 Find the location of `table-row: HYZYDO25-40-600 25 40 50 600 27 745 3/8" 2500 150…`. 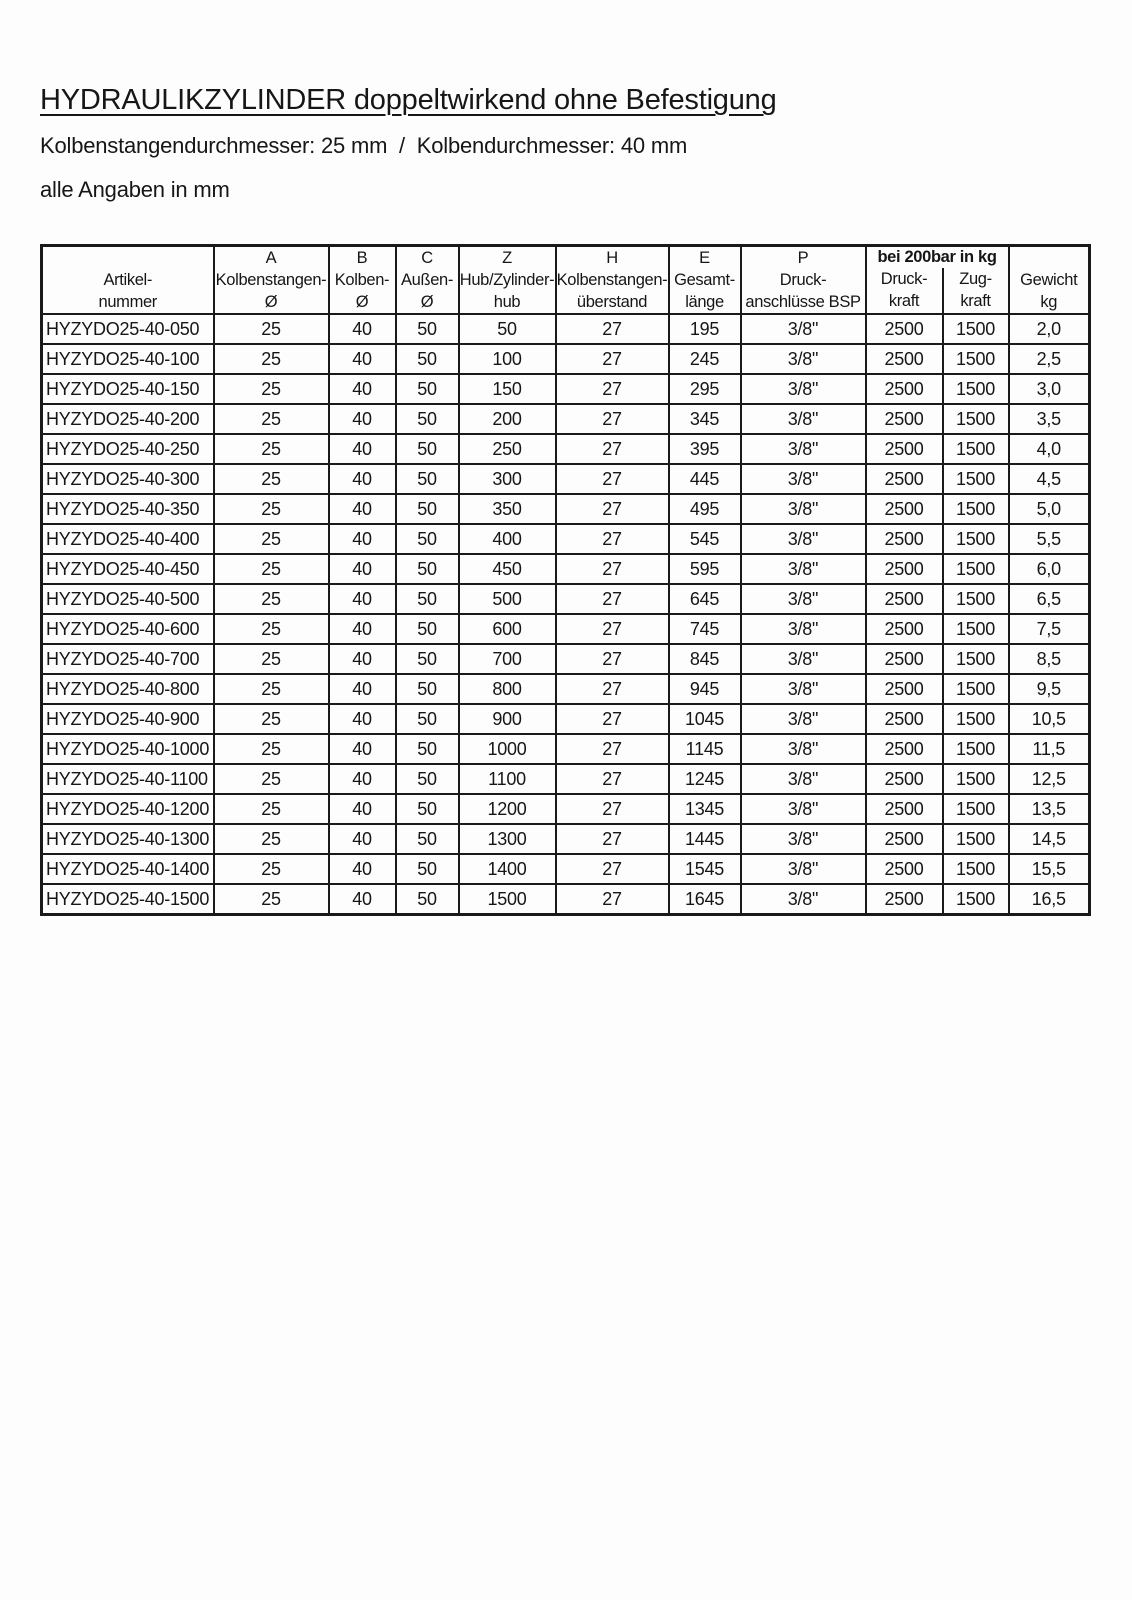

table-row: HYZYDO25-40-600 25 40 50 600 27 745 3/8" 2500 150… is located at coordinates (565, 629).